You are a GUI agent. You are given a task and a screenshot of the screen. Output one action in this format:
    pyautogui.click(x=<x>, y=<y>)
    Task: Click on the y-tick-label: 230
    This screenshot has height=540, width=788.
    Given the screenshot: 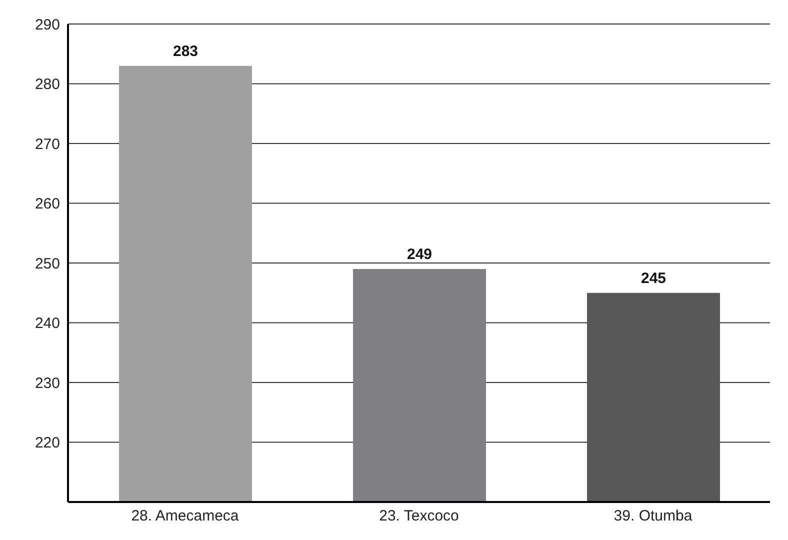 What is the action you would take?
    pyautogui.click(x=47, y=383)
    